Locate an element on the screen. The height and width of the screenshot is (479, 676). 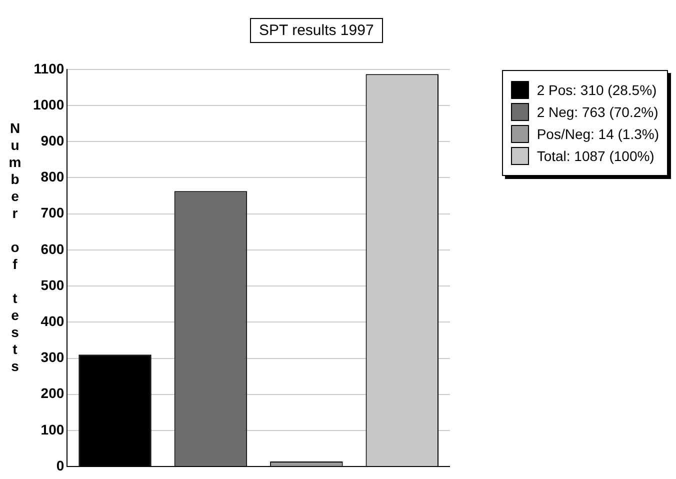
chart-title: SPT results 1997 is located at coordinates (316, 30).